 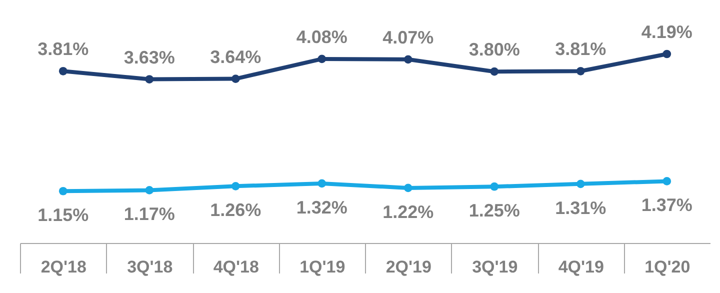 I want to click on data-label: 1.37%, so click(x=666, y=205).